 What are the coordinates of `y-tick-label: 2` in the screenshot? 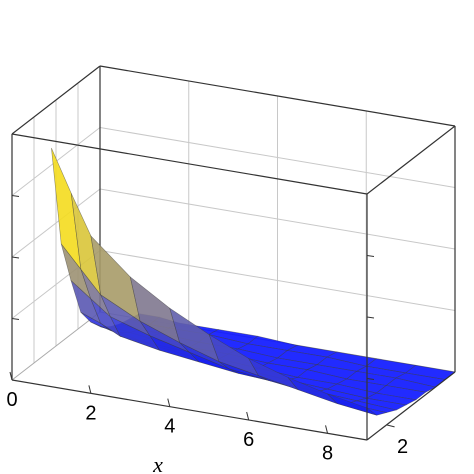 It's located at (402, 447).